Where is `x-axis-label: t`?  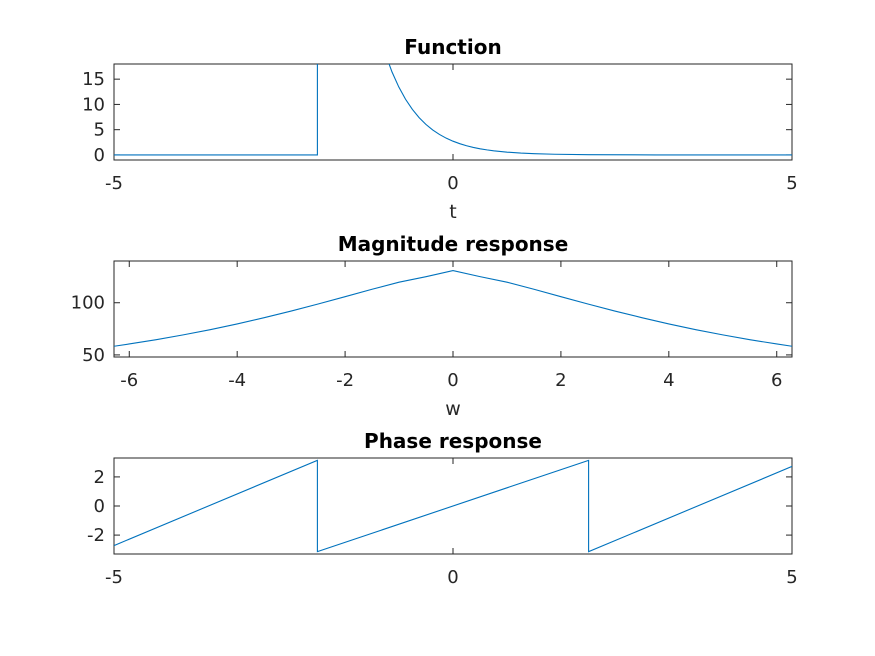
x-axis-label: t is located at coordinates (452, 212).